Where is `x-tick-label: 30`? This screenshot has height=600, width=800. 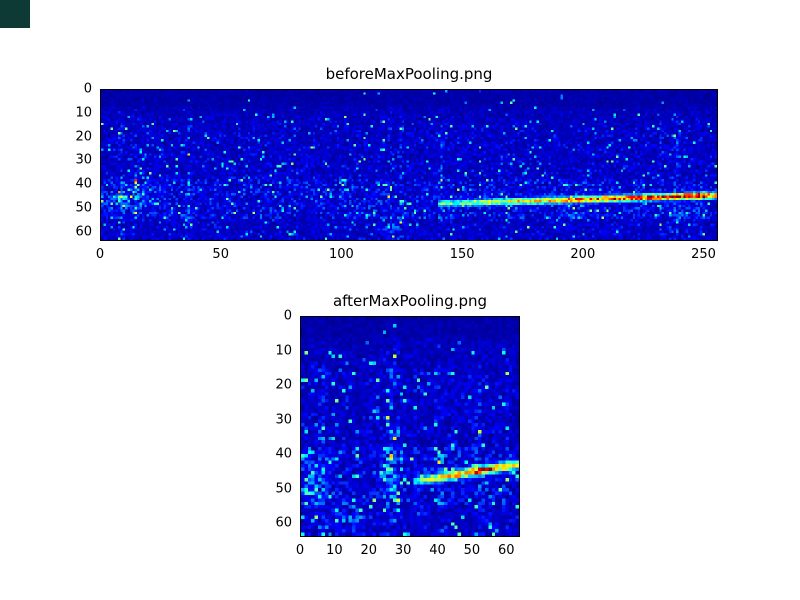
x-tick-label: 30 is located at coordinates (403, 550).